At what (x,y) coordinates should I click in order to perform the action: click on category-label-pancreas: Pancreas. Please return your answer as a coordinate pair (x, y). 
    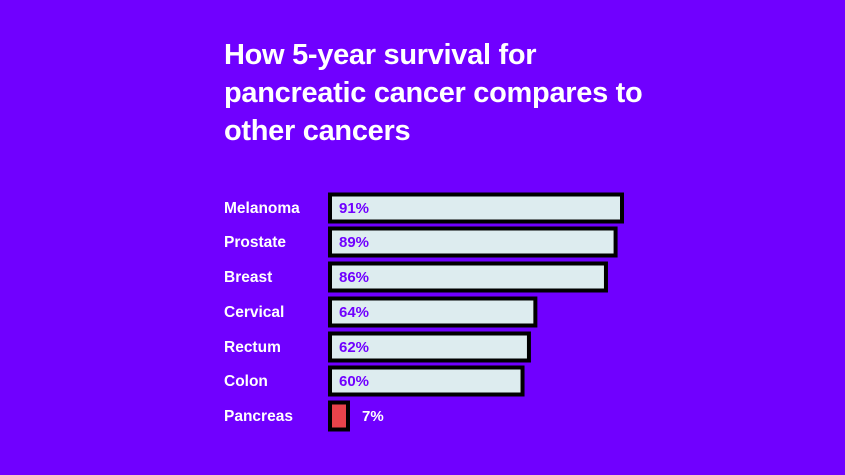
    Looking at the image, I should click on (258, 416).